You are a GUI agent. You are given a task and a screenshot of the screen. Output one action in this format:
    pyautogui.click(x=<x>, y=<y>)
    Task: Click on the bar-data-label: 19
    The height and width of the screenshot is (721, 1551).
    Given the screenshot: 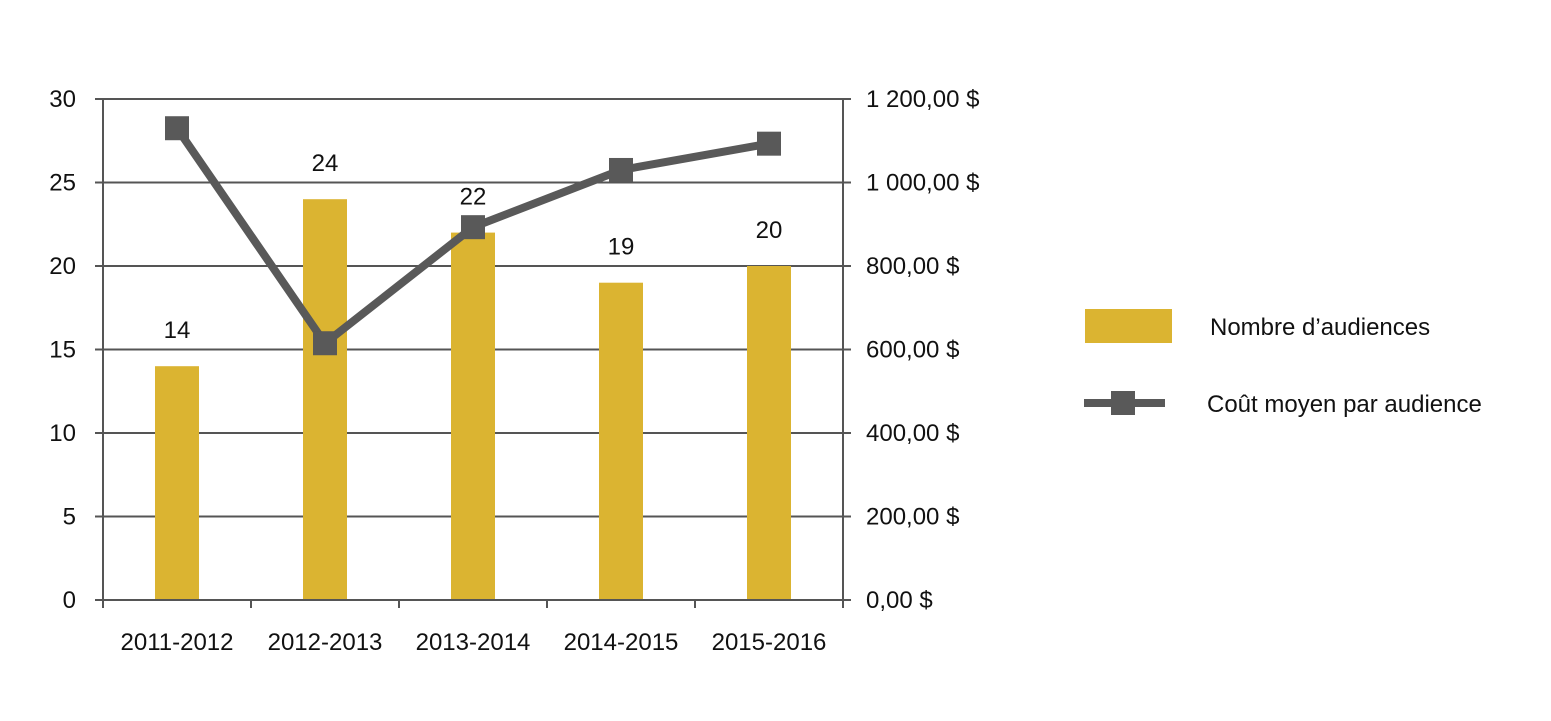 What is the action you would take?
    pyautogui.click(x=621, y=247)
    